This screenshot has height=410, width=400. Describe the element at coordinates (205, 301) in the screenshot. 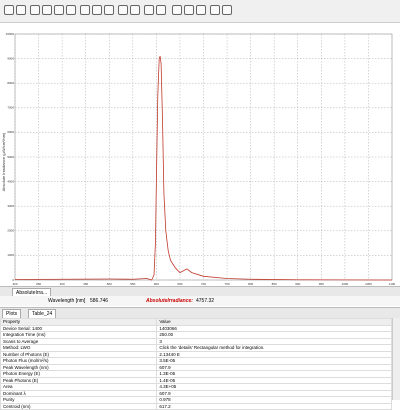

I see `irradiance-value: 4757.32` at that location.